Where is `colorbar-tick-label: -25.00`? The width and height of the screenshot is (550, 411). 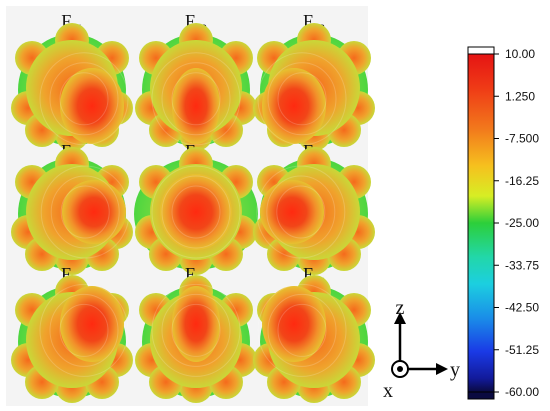 colorbar-tick-label: -25.00 is located at coordinates (522, 223).